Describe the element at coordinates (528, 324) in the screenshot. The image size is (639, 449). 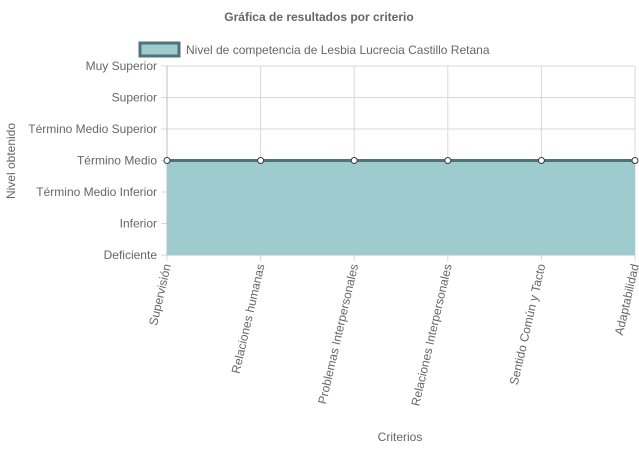
I see `x-tick-label: Sentido Común y Tacto` at that location.